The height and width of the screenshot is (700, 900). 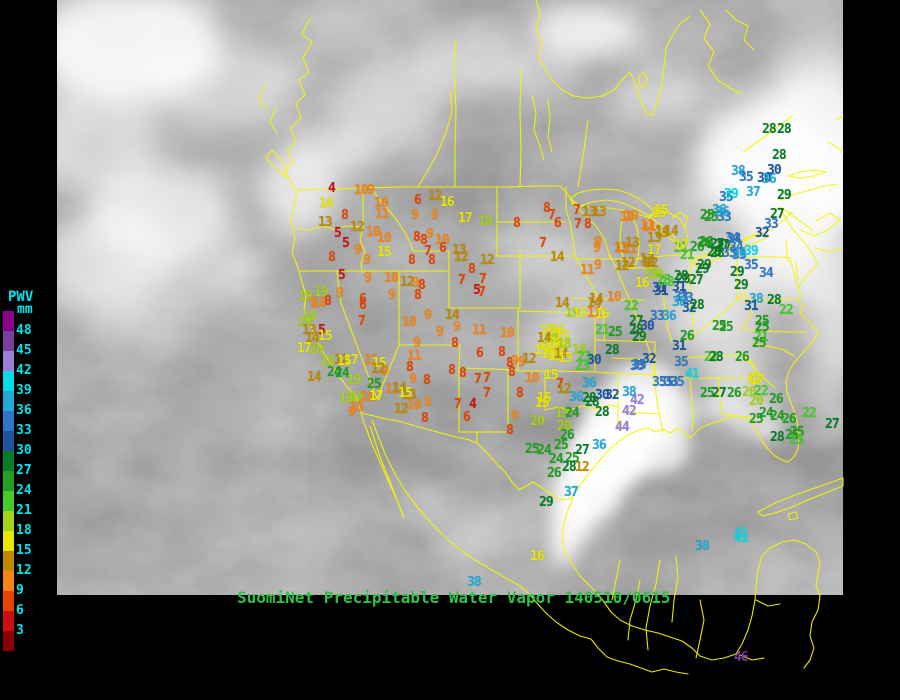 What do you see at coordinates (24, 330) in the screenshot?
I see `legend-tick-label: 48` at bounding box center [24, 330].